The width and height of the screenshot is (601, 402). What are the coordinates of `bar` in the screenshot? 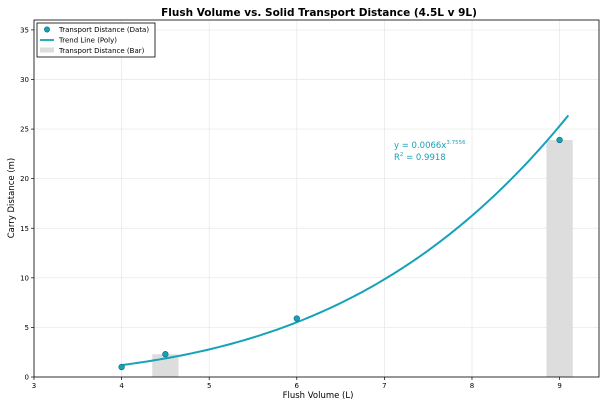 It's located at (559, 258).